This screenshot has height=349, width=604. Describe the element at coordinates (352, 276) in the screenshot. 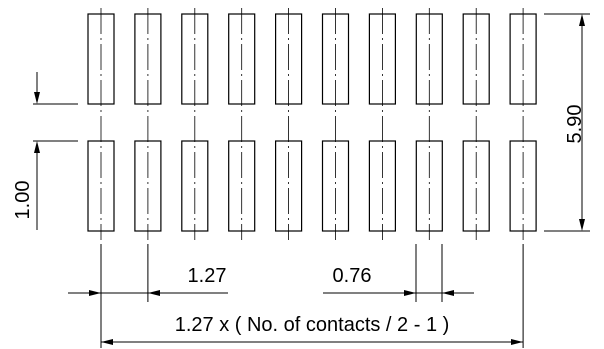

I see `pad-width-label: 0.76` at that location.